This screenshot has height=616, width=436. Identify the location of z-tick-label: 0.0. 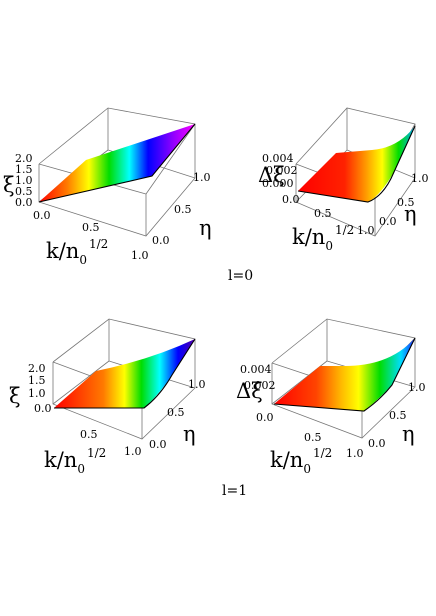
(24, 202).